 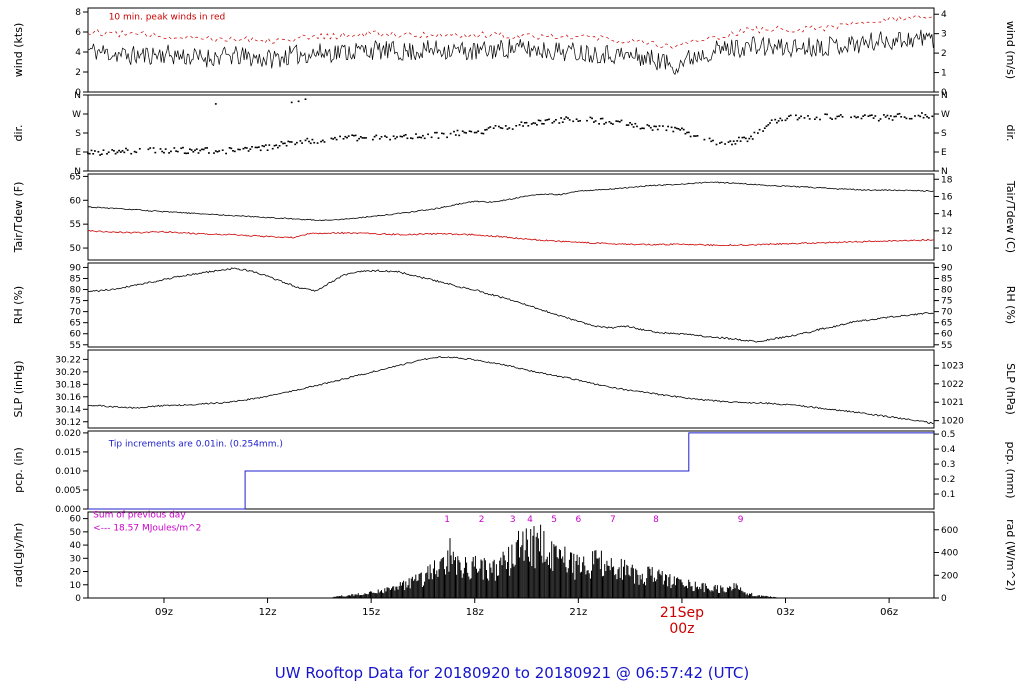 What do you see at coordinates (260, 101) in the screenshot?
I see `series-wind-direction-outliers` at bounding box center [260, 101].